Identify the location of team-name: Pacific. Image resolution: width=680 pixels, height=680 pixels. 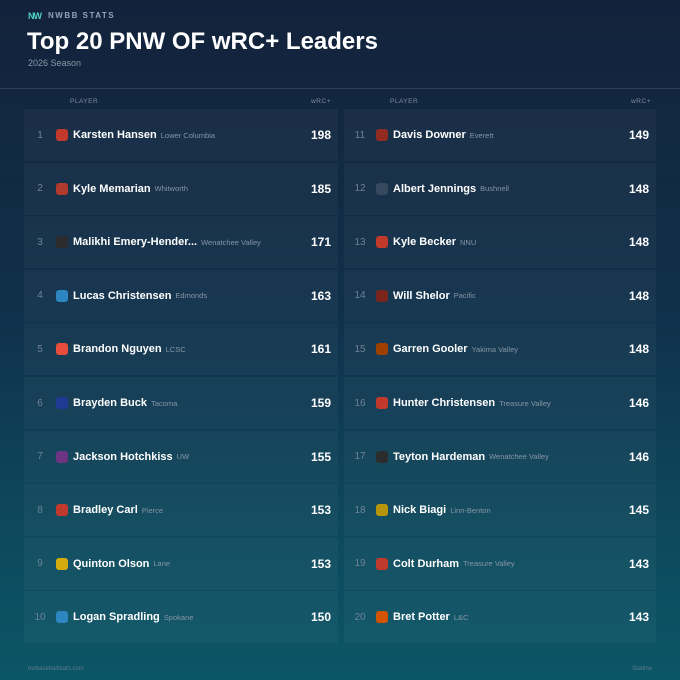
(464, 296).